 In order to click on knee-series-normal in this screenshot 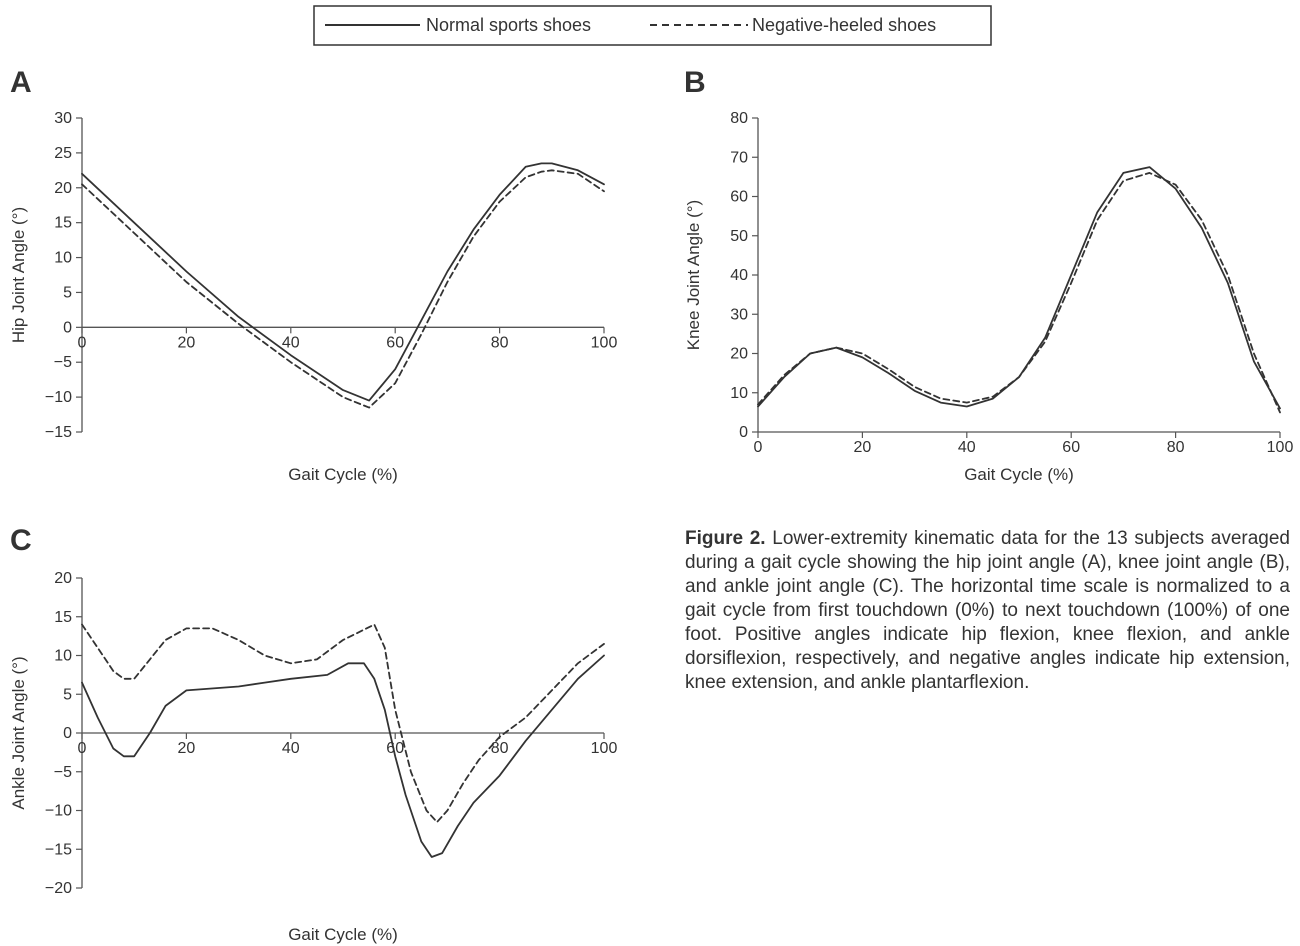, I will do `click(1019, 288)`.